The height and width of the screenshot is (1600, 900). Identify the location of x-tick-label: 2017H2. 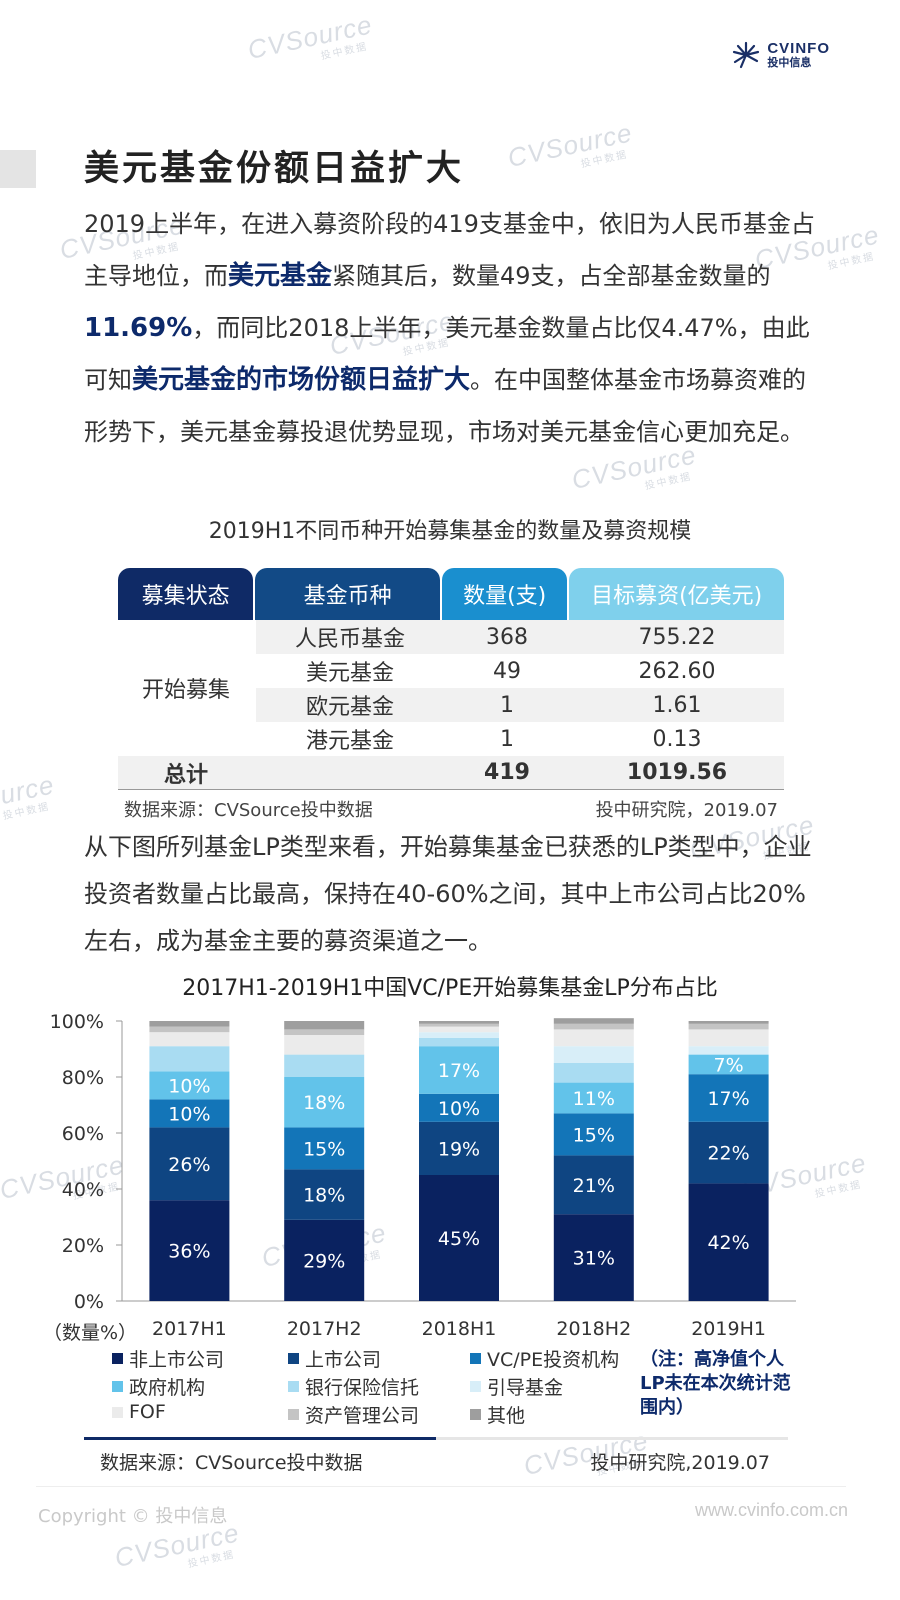
(324, 1329).